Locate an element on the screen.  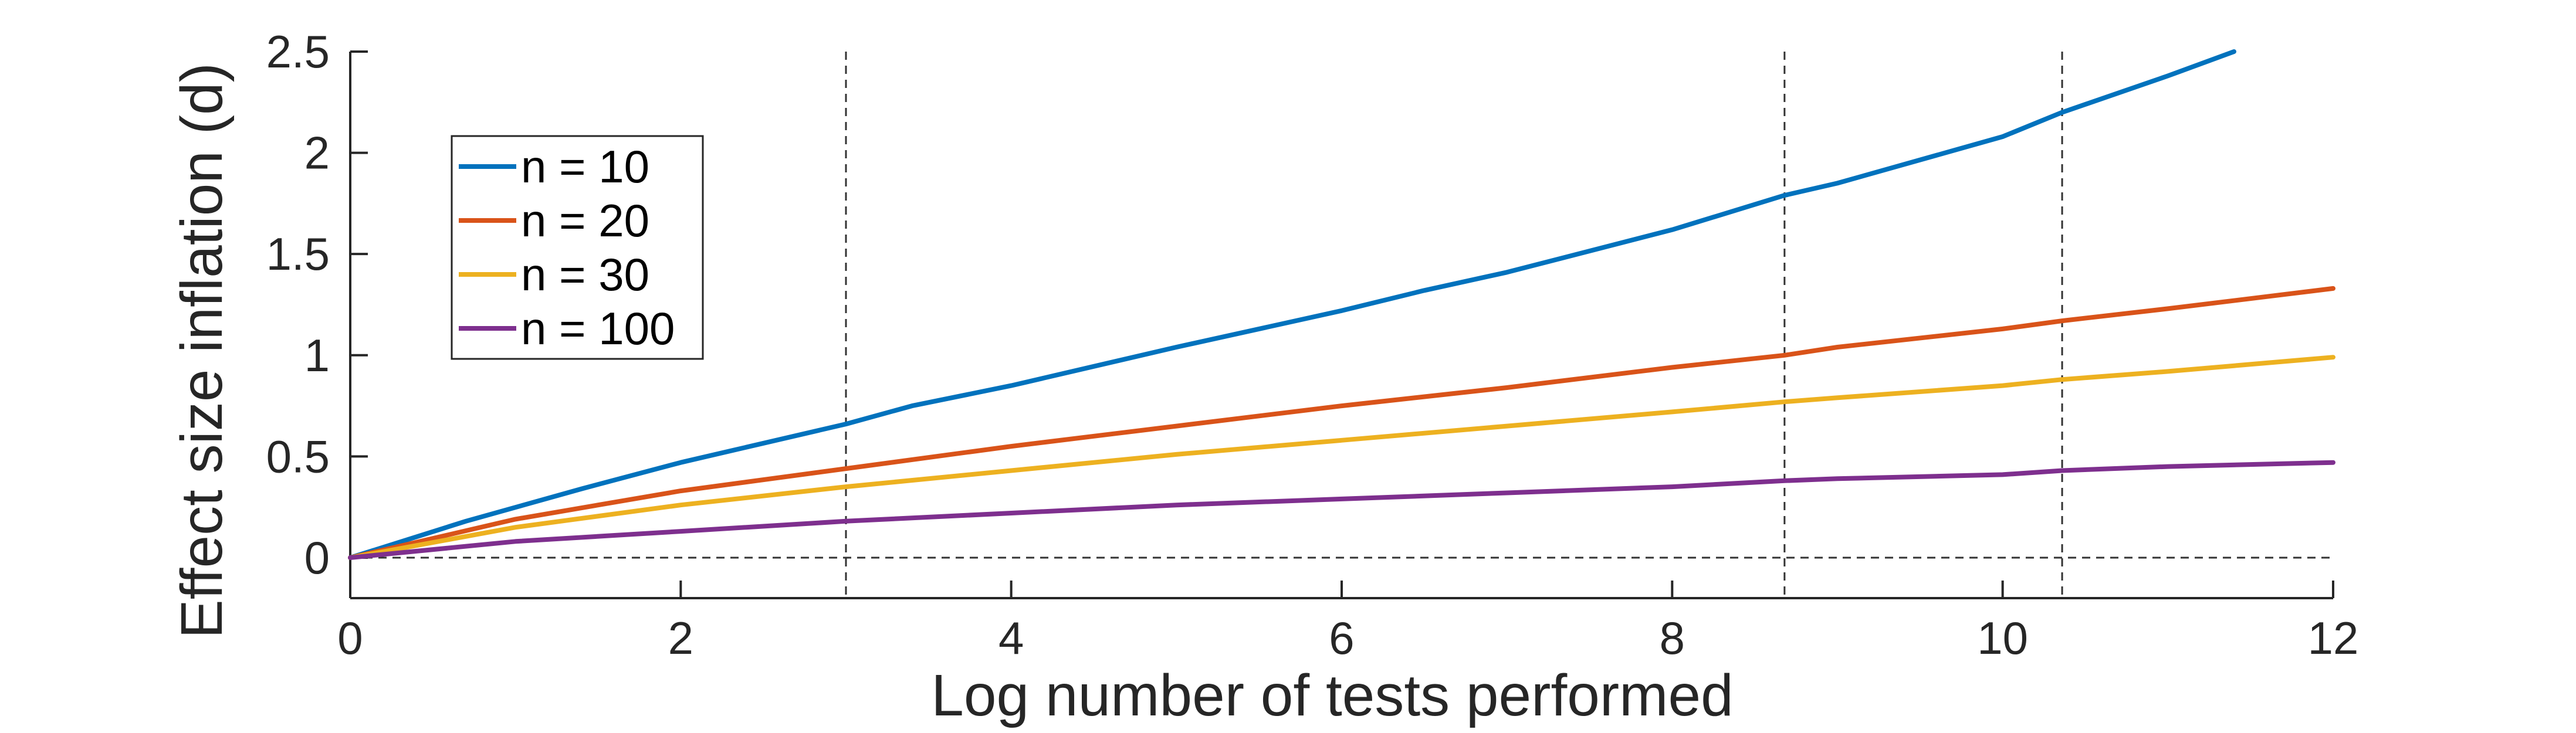
y-tick-label: 2 is located at coordinates (317, 153).